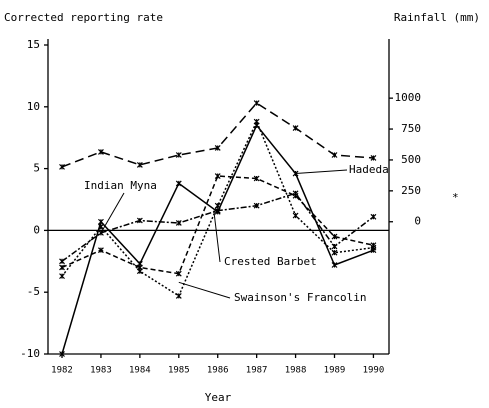  What do you see at coordinates (33, 44) in the screenshot?
I see `y-tick-label: 15` at bounding box center [33, 44].